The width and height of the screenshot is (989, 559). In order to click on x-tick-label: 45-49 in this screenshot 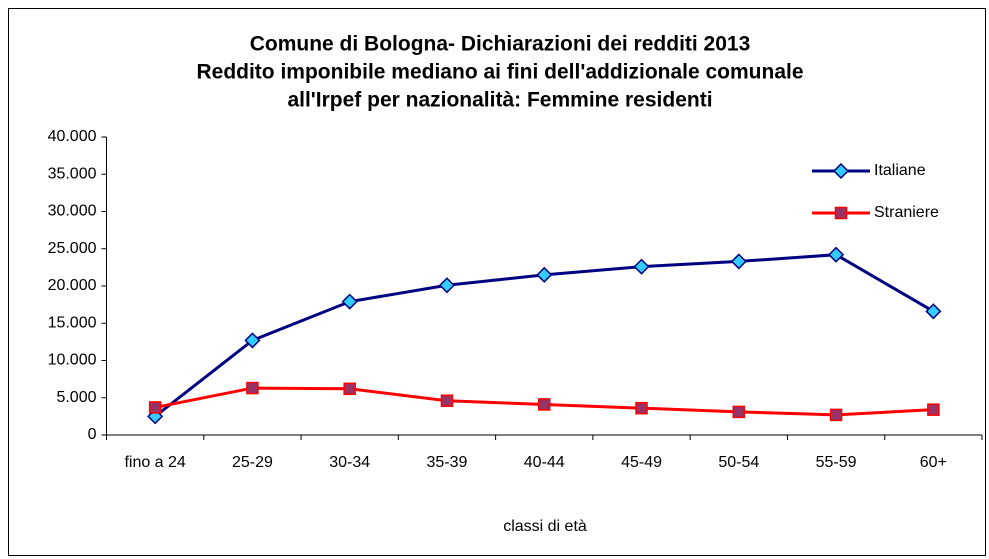, I will do `click(641, 462)`.